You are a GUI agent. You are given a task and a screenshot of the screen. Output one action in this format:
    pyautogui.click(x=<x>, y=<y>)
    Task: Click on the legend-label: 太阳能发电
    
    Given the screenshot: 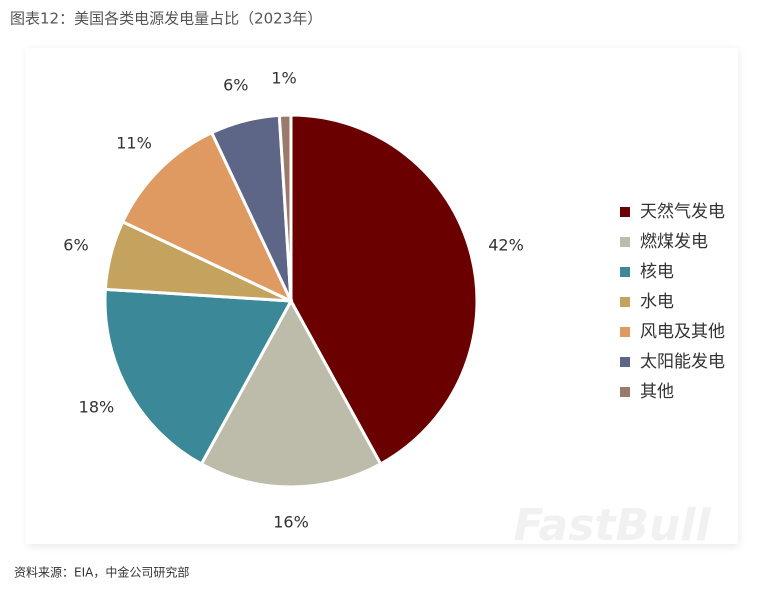 What is the action you would take?
    pyautogui.click(x=682, y=362)
    